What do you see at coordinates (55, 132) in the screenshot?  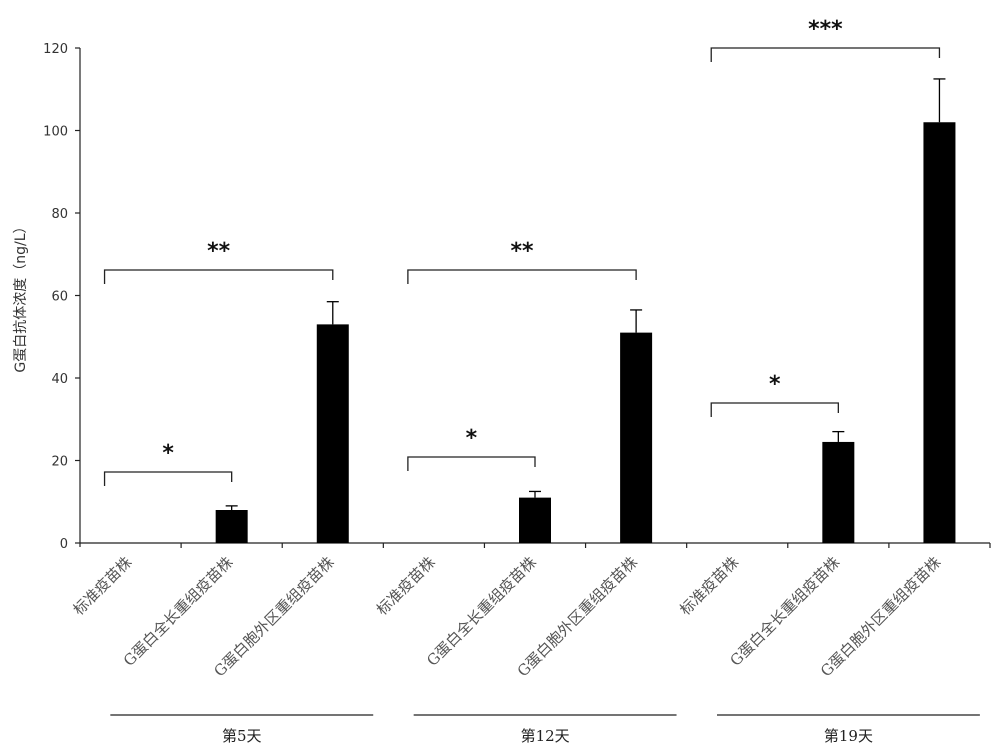 I see `y-tick-label: 100` at bounding box center [55, 132].